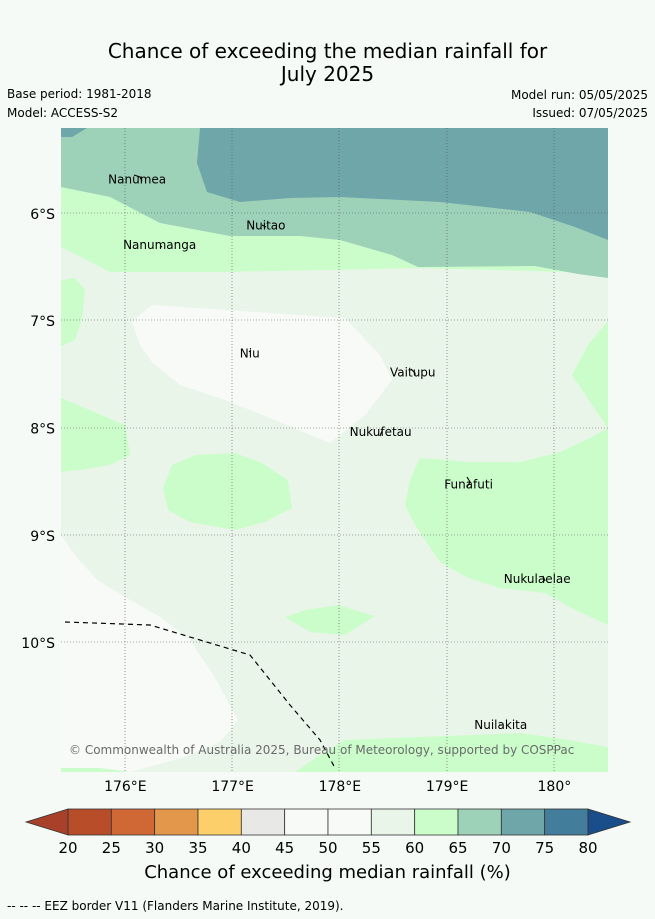  Describe the element at coordinates (590, 374) in the screenshot. I see `contour-65-east` at that location.